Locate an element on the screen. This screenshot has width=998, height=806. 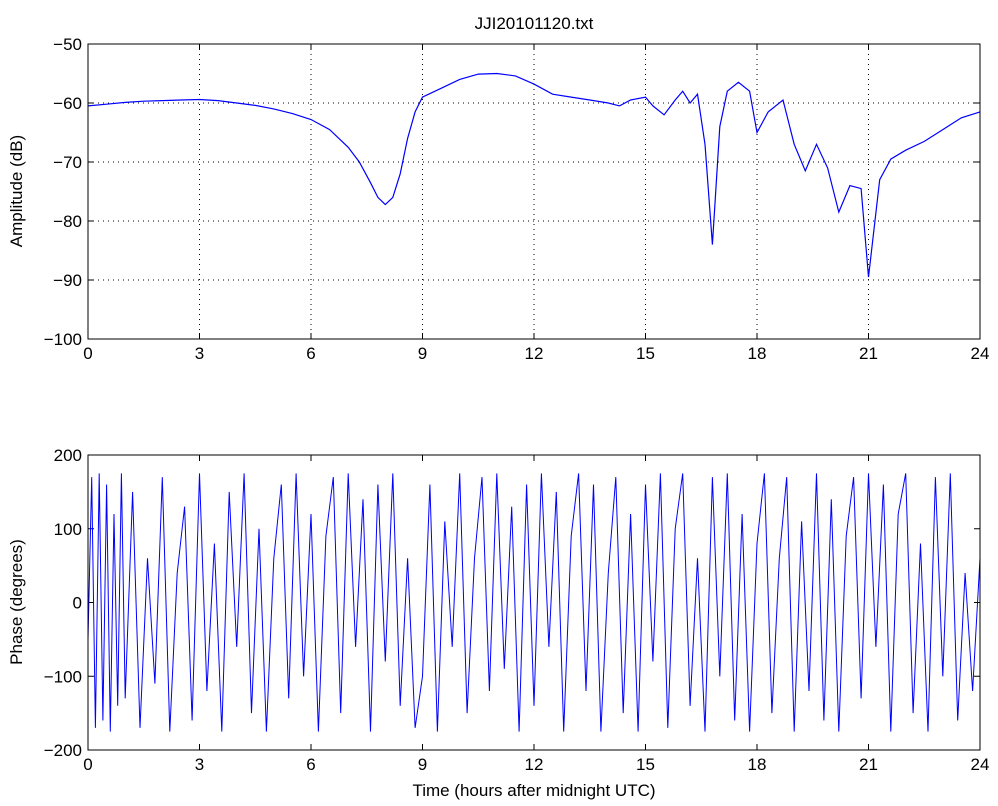
y-tick-label: −90 is located at coordinates (67, 280).